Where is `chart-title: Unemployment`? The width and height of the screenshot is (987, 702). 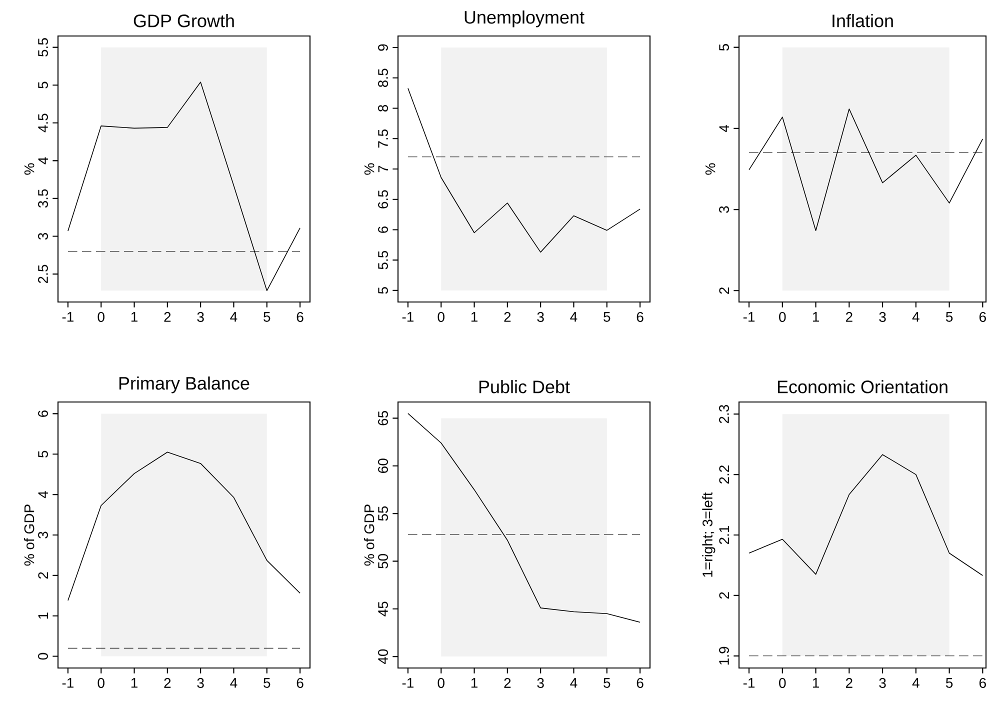
chart-title: Unemployment is located at coordinates (524, 19).